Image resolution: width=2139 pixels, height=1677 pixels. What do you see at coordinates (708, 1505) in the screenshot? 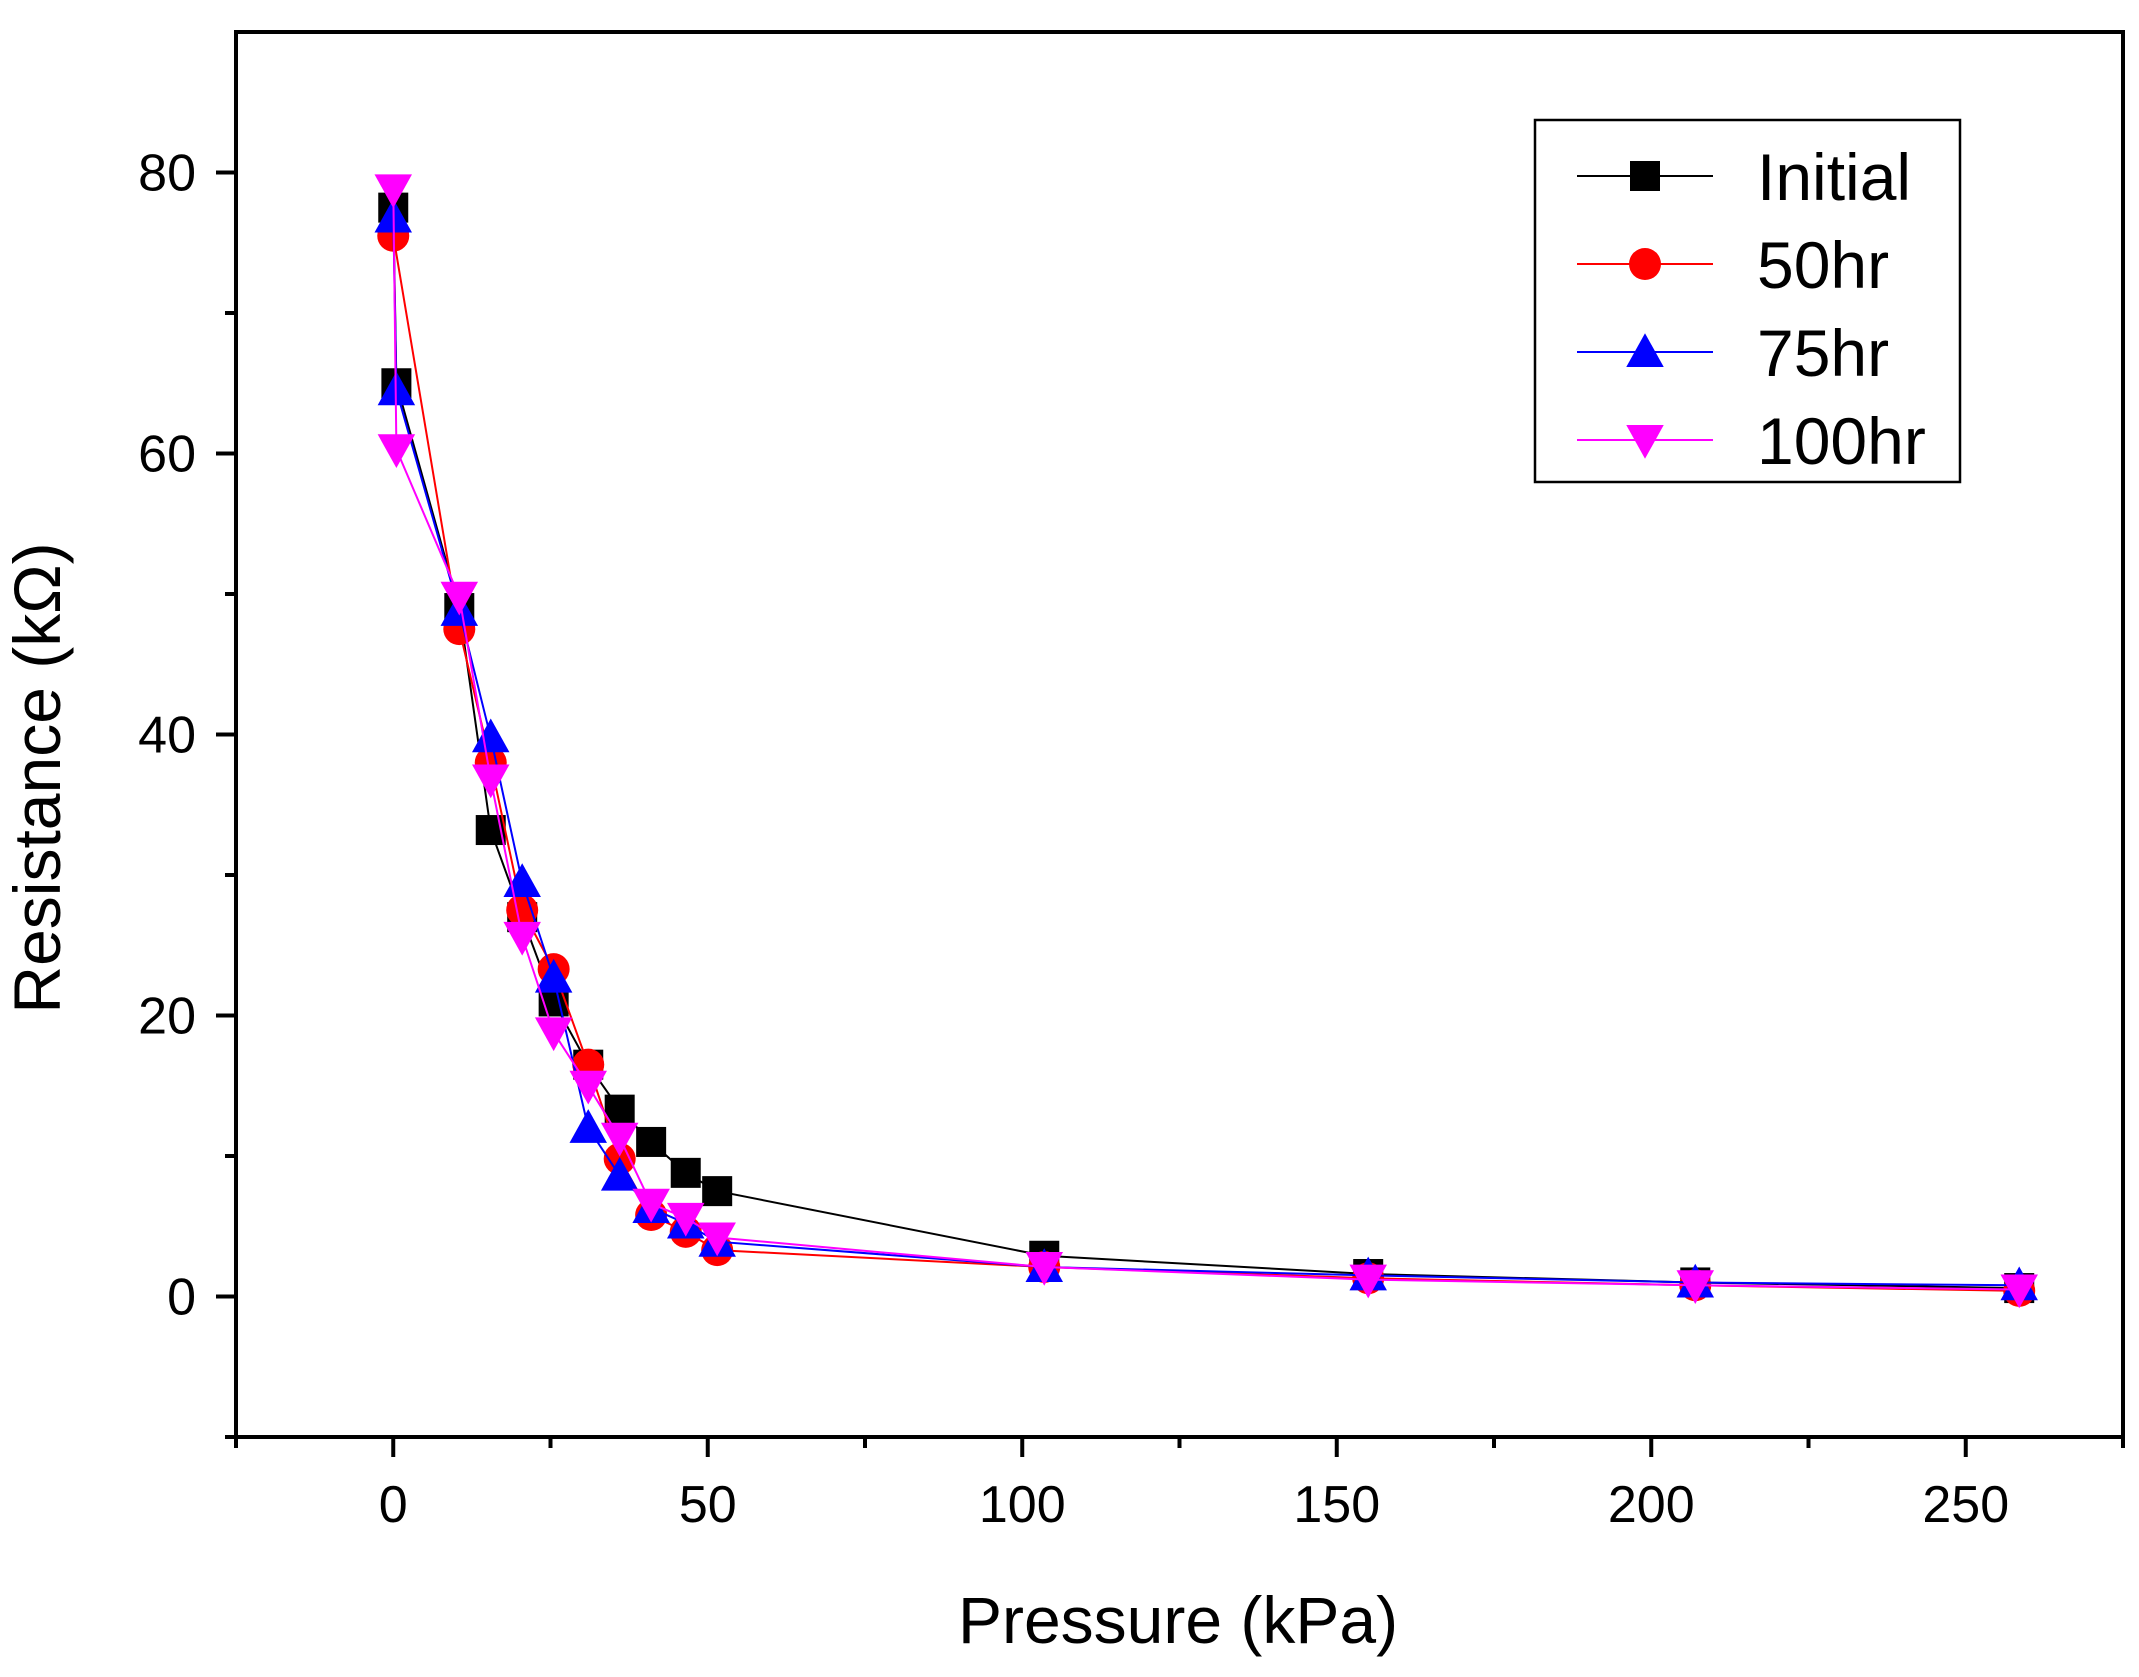
I see `x-tick-label: 50` at bounding box center [708, 1505].